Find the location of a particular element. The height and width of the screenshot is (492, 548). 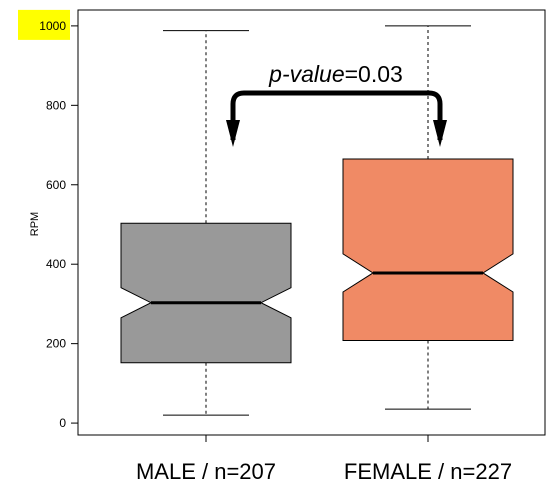

bracket is located at coordinates (336, 115).